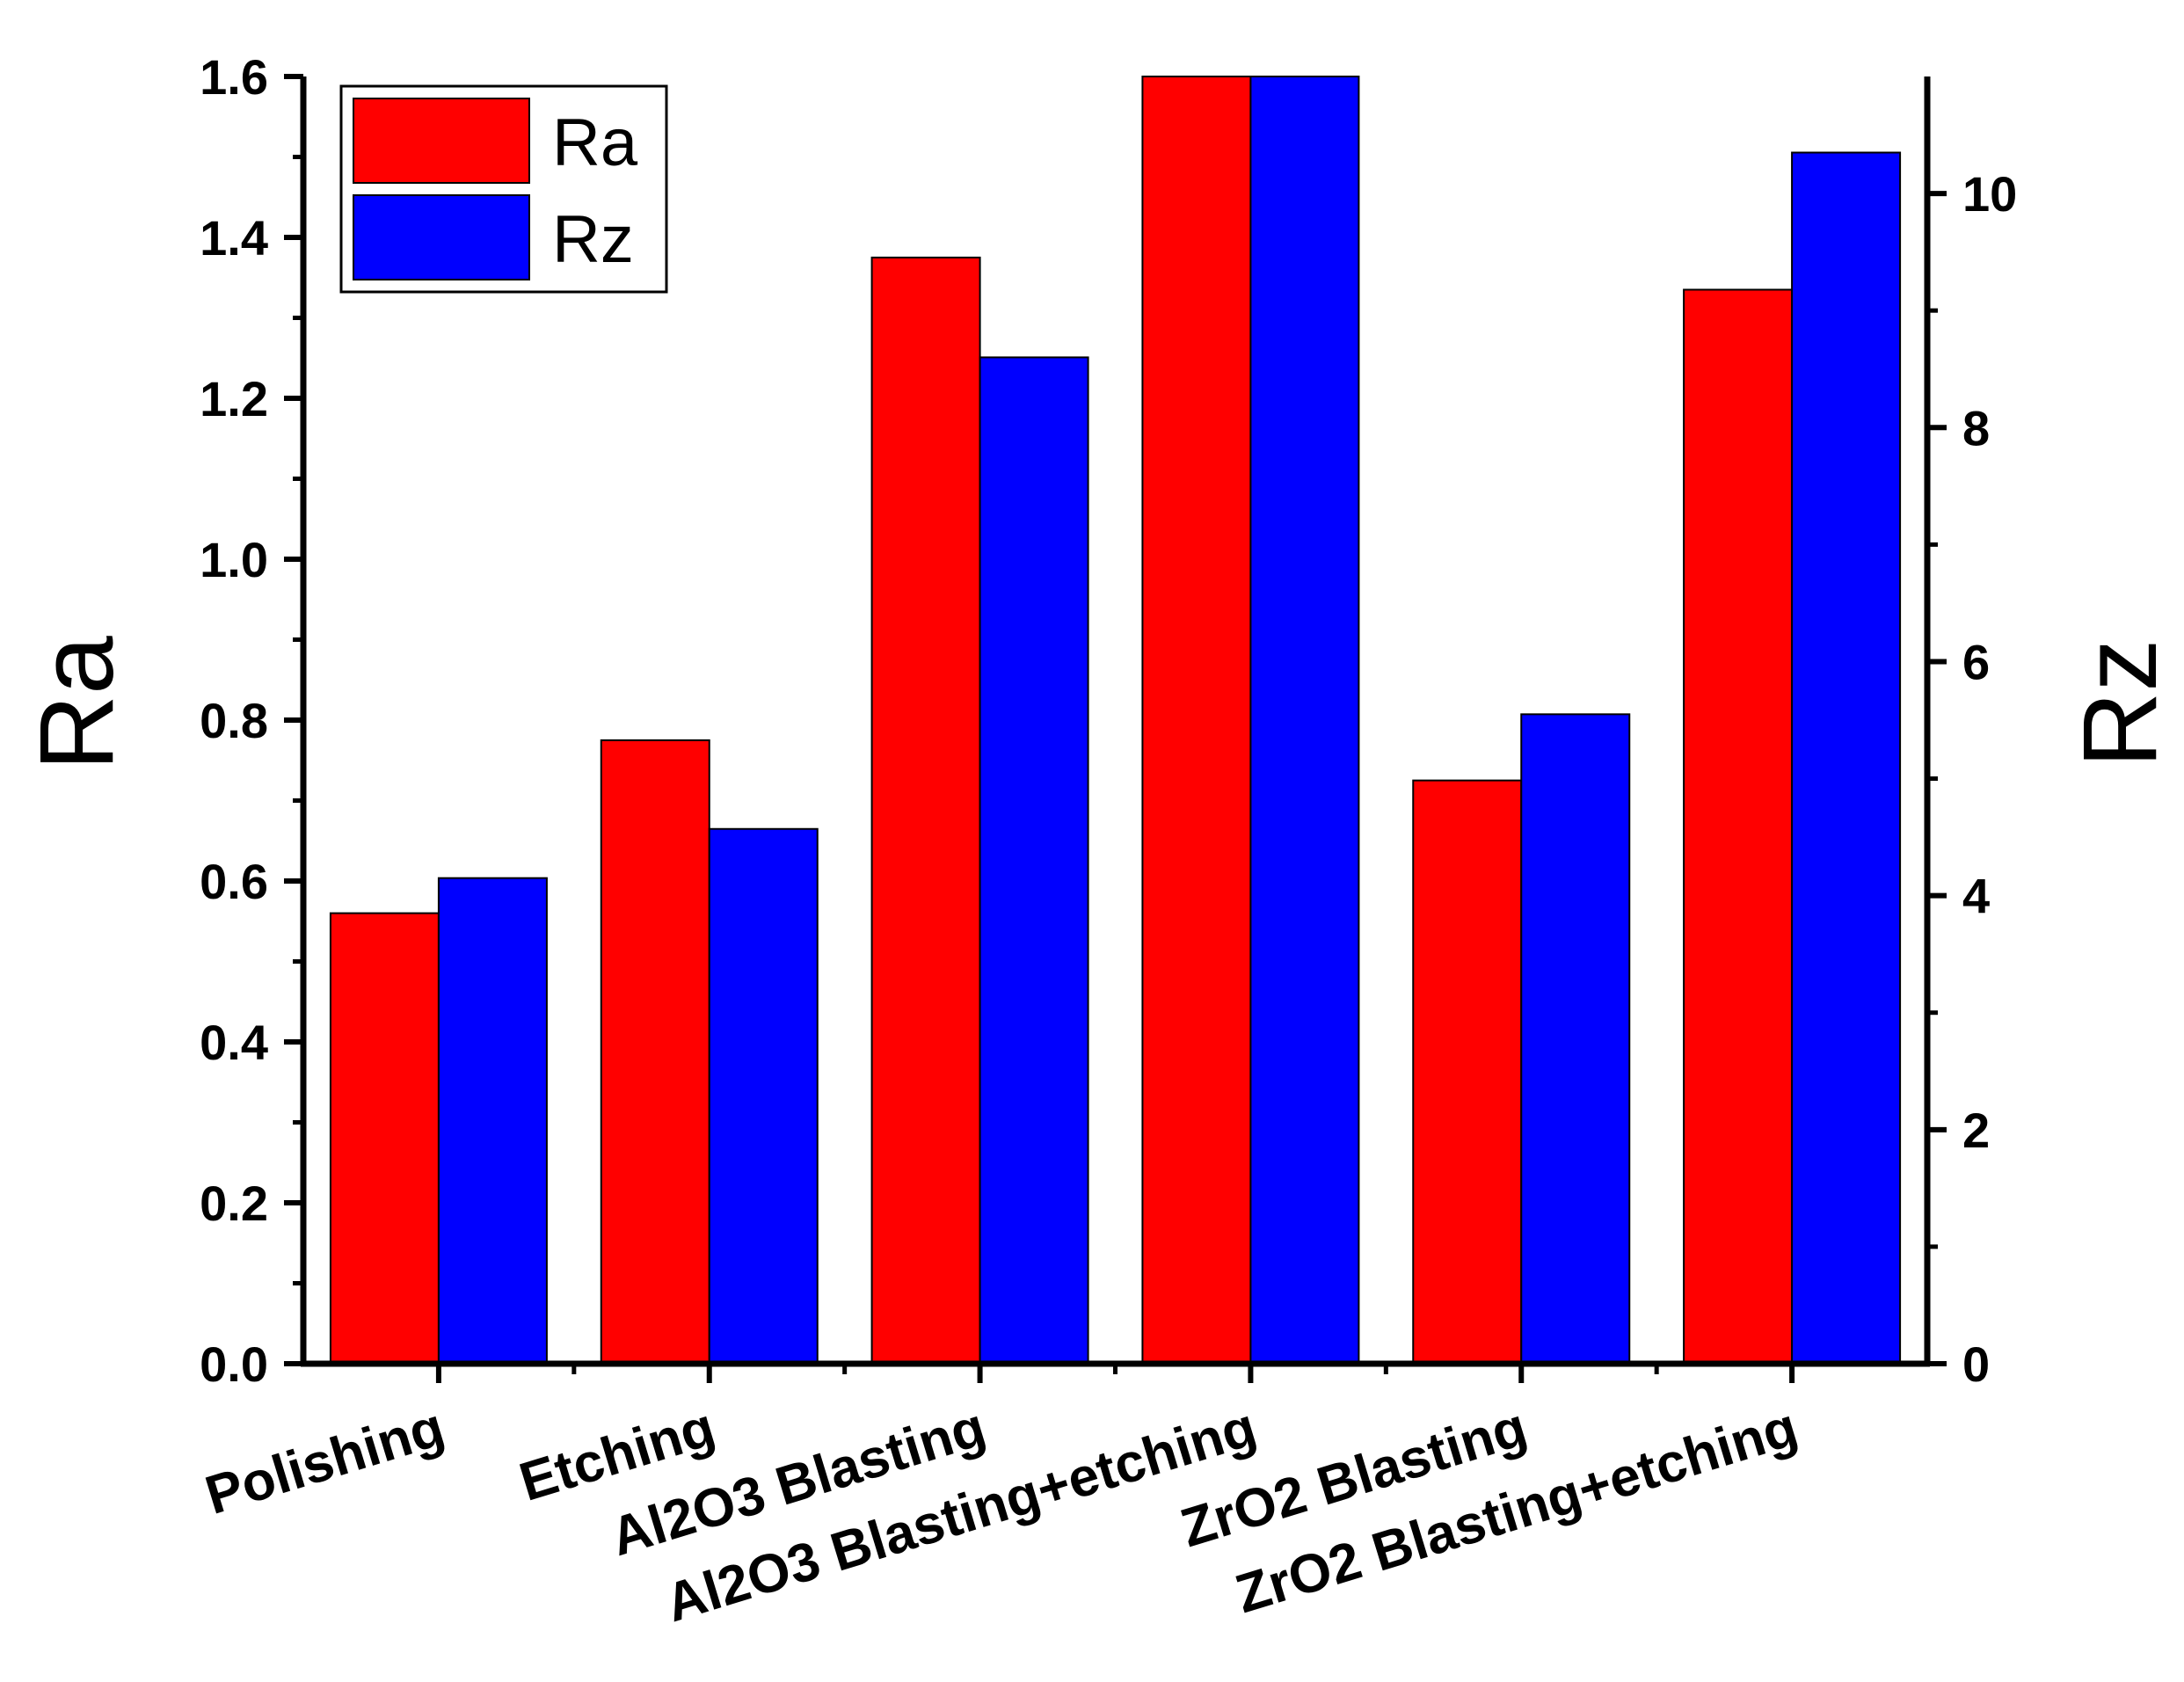 Image resolution: width=2184 pixels, height=1682 pixels. Describe the element at coordinates (76, 704) in the screenshot. I see `left-axis-title: Ra` at that location.